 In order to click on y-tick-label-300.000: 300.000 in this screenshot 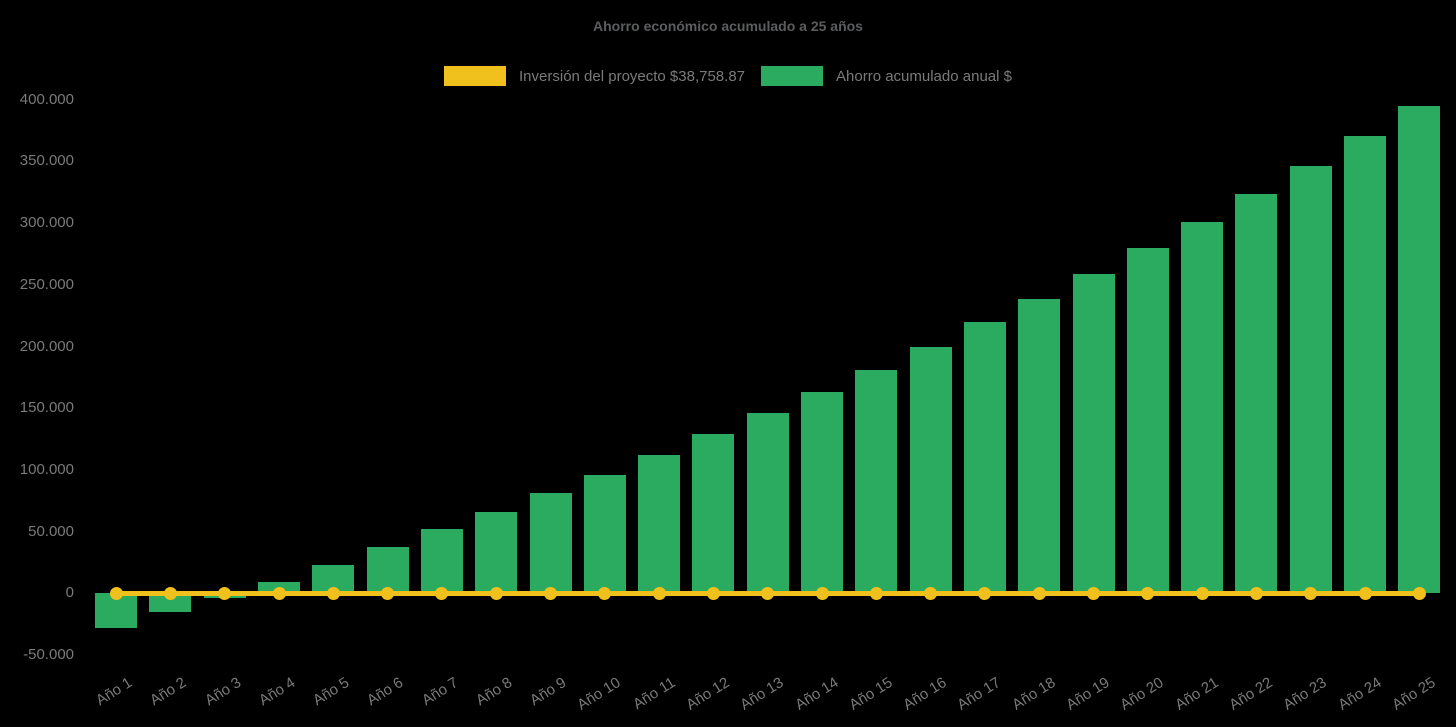, I will do `click(46, 223)`.